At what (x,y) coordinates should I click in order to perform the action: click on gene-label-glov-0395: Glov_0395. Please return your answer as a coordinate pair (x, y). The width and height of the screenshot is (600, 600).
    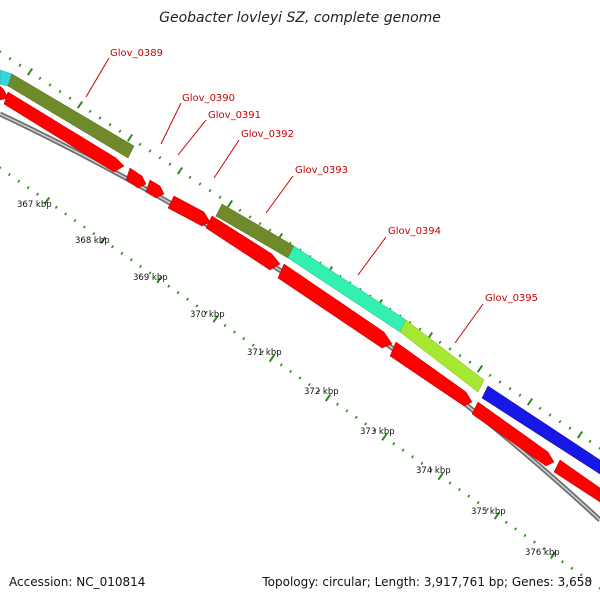
    Looking at the image, I should click on (511, 298).